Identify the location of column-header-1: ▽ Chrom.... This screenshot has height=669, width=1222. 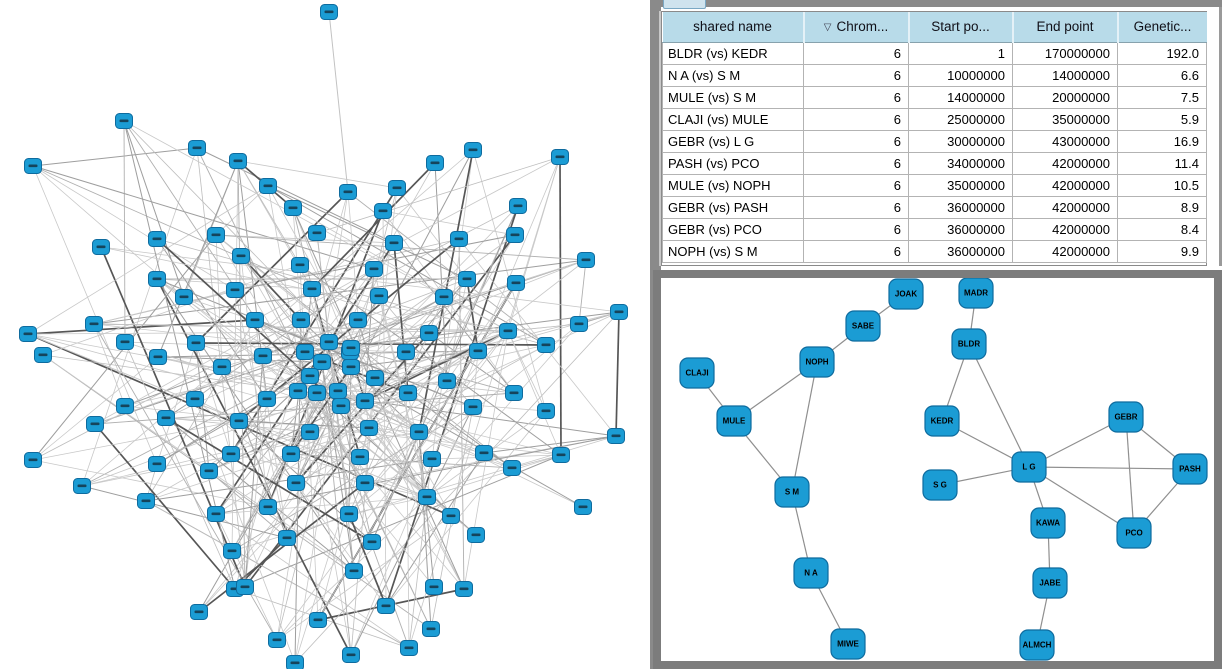
(855, 27).